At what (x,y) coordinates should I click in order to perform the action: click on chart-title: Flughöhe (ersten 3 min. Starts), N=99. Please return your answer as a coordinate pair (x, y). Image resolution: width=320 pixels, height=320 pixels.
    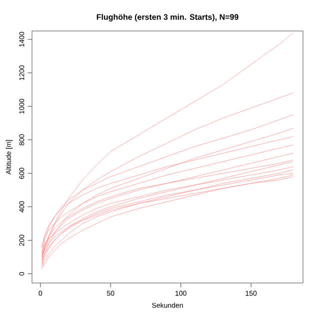
    Looking at the image, I should click on (167, 18).